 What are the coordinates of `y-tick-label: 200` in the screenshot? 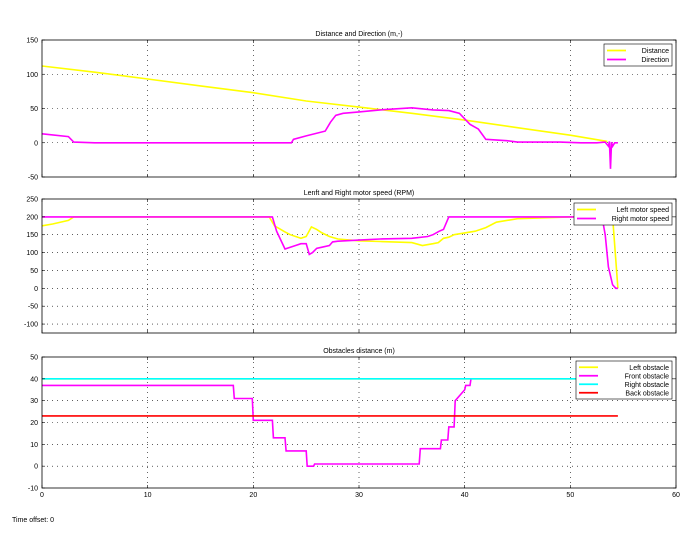 It's located at (32, 217).